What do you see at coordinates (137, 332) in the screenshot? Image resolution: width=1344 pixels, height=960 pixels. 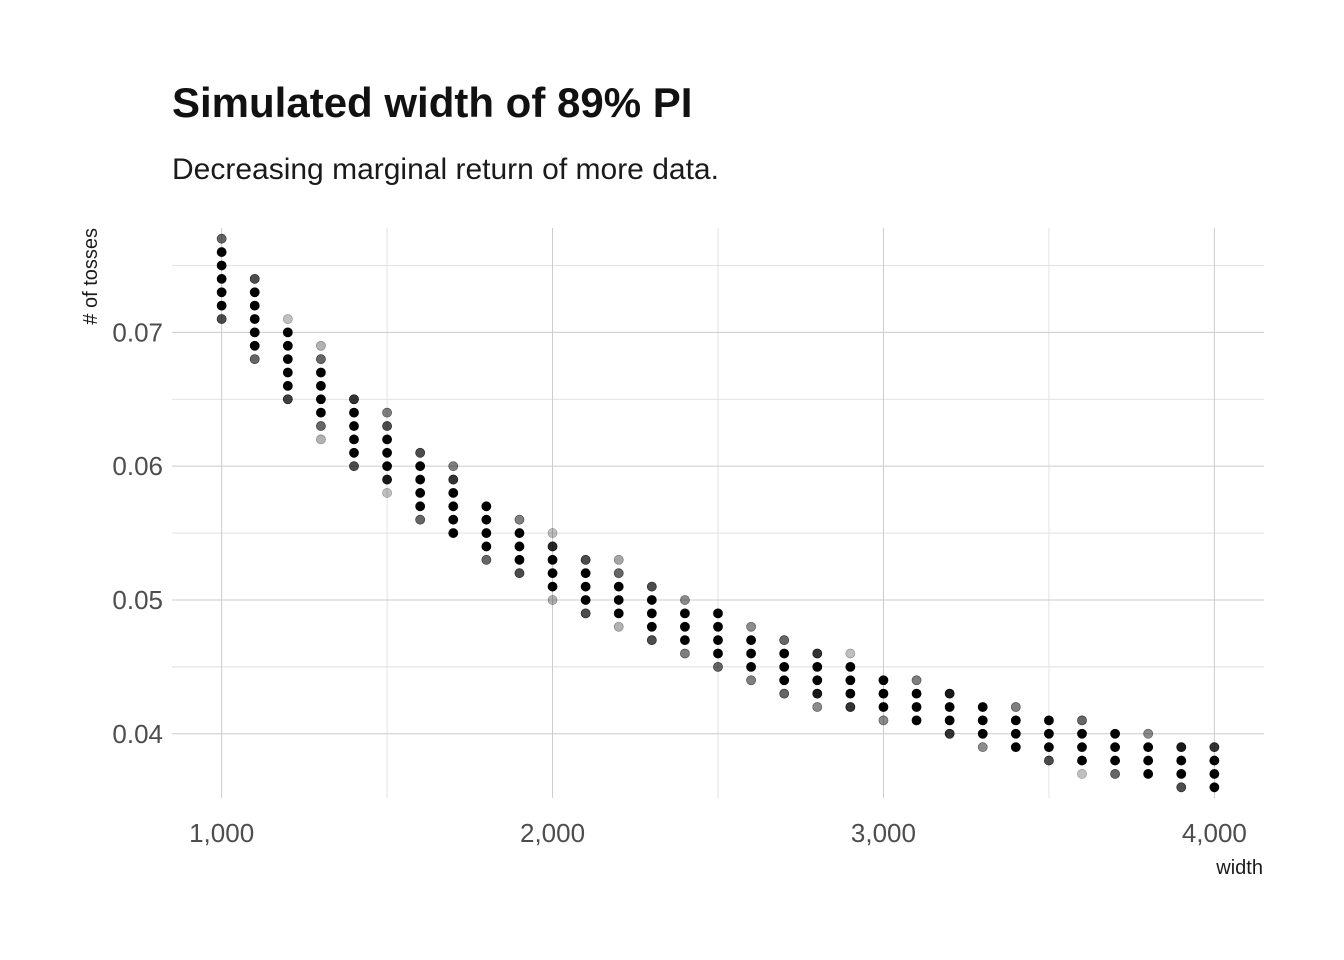 I see `y-tick-label: 0.07` at bounding box center [137, 332].